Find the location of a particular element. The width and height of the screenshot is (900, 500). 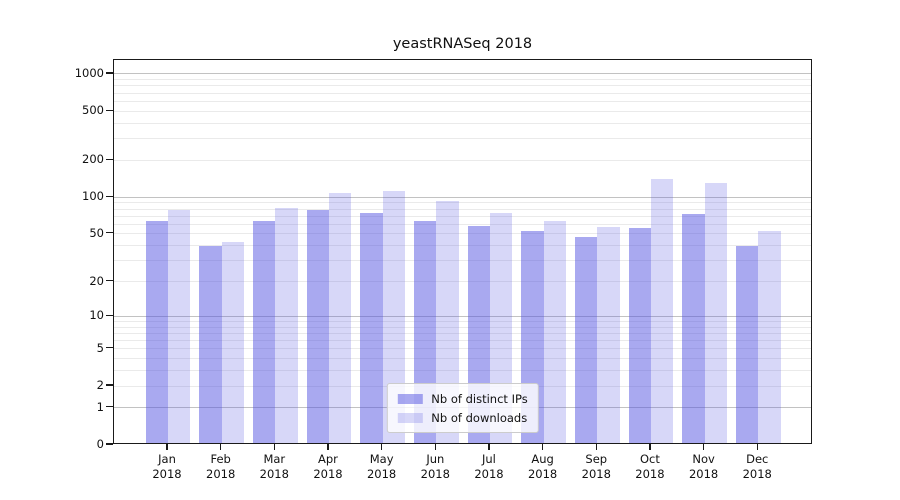

chart-title: yeastRNASeq 2018 is located at coordinates (462, 44).